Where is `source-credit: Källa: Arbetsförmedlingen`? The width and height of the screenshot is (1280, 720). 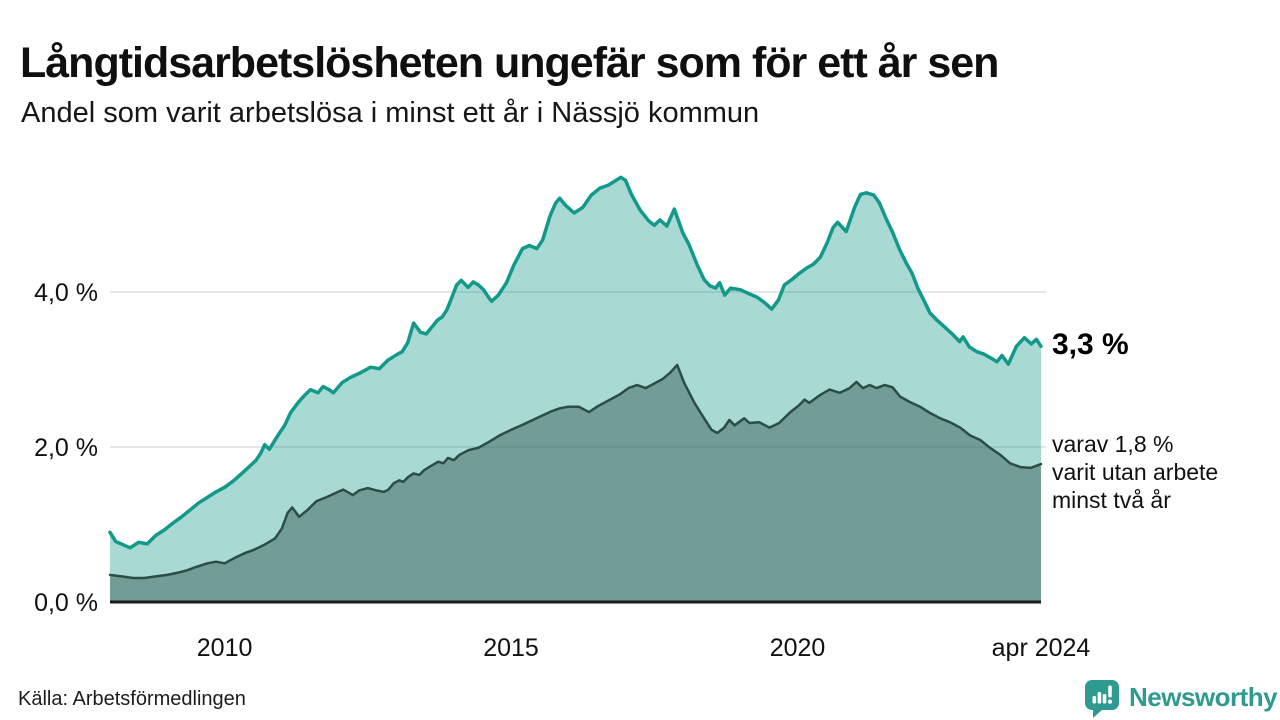
source-credit: Källa: Arbetsförmedlingen is located at coordinates (132, 699).